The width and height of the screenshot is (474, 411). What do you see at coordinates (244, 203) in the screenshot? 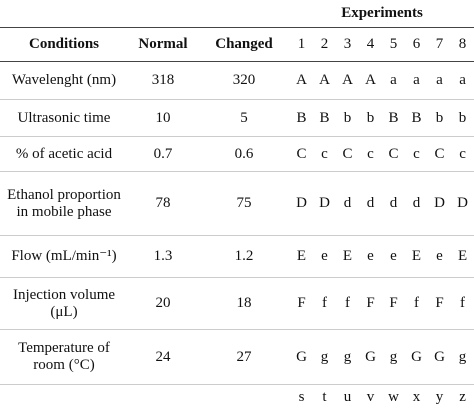
I see `changed-value: 75` at bounding box center [244, 203].